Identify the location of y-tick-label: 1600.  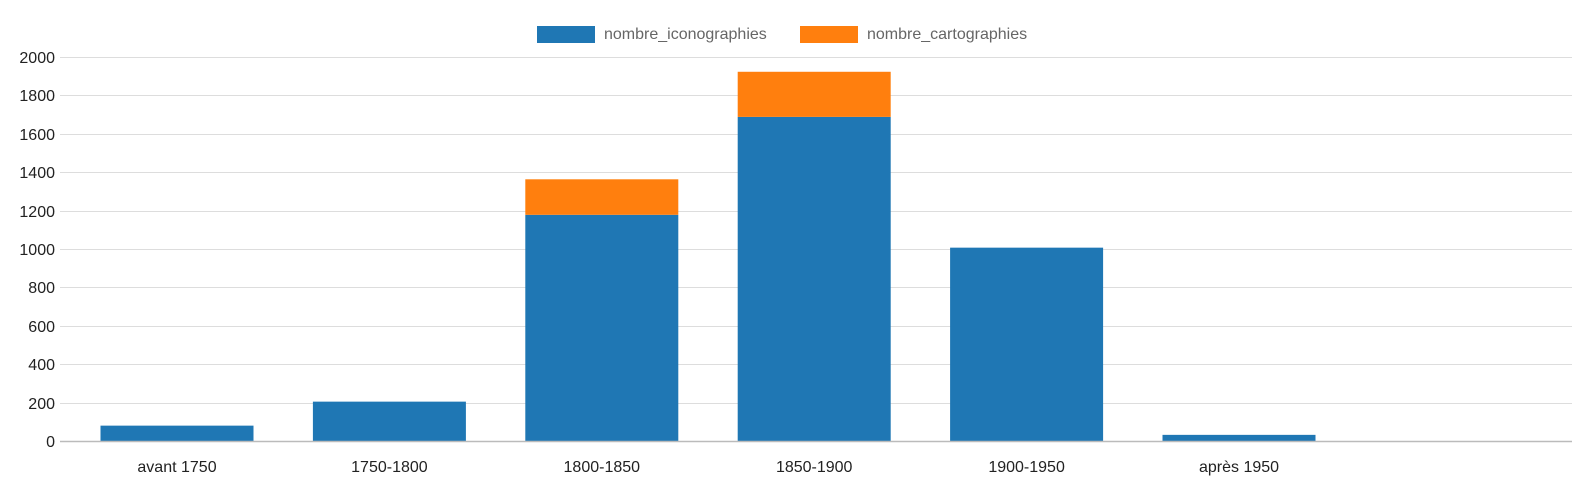
(37, 135).